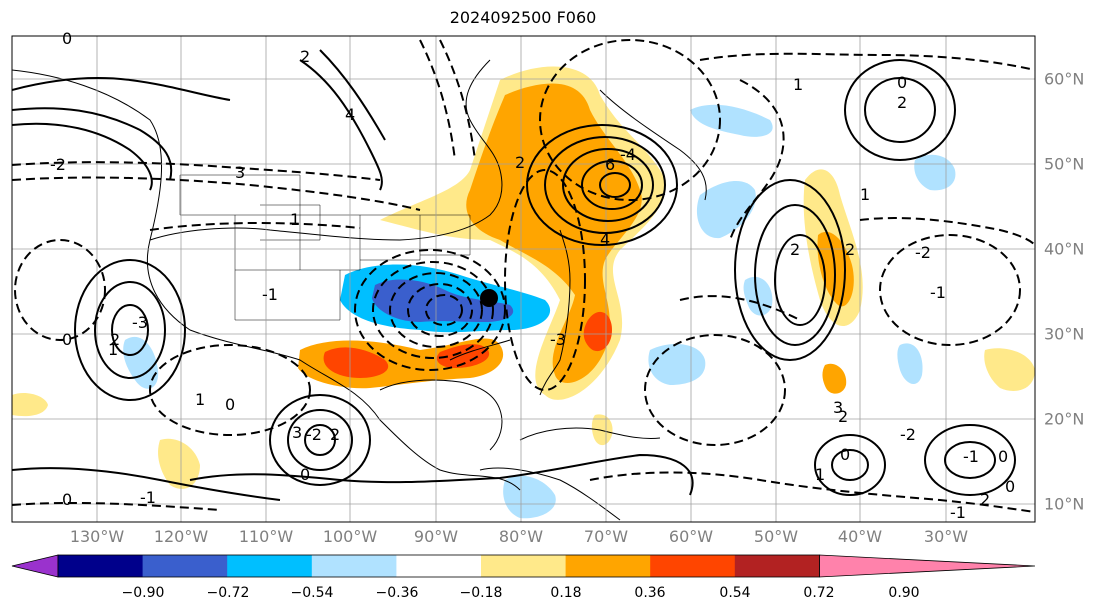 The height and width of the screenshot is (615, 1105). What do you see at coordinates (650, 593) in the screenshot?
I see `colorbar-tick-label: 0.36` at bounding box center [650, 593].